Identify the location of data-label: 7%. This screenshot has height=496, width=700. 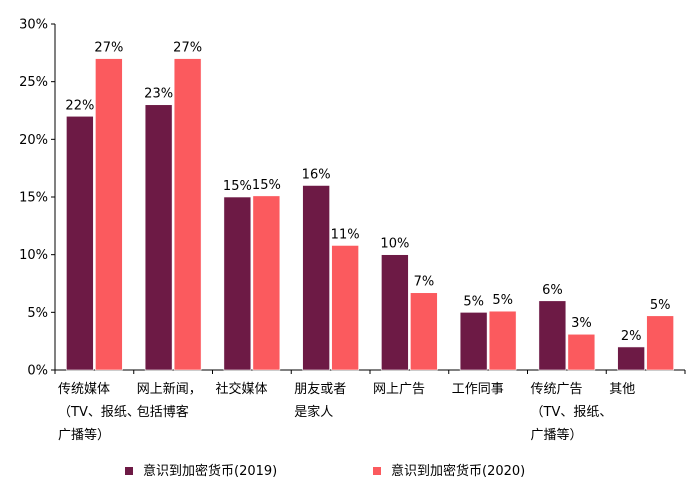
(424, 282).